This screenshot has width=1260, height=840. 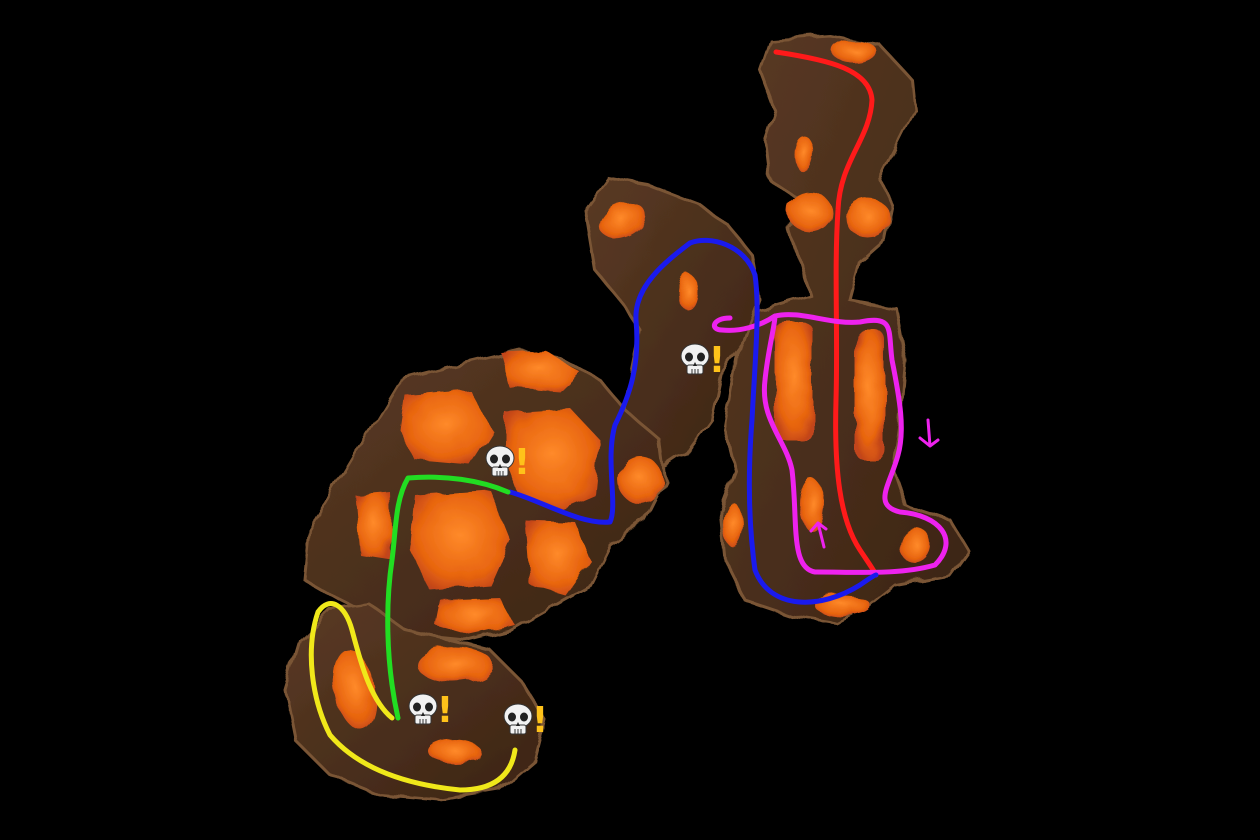 I want to click on arrow-up-icon, so click(x=818, y=535).